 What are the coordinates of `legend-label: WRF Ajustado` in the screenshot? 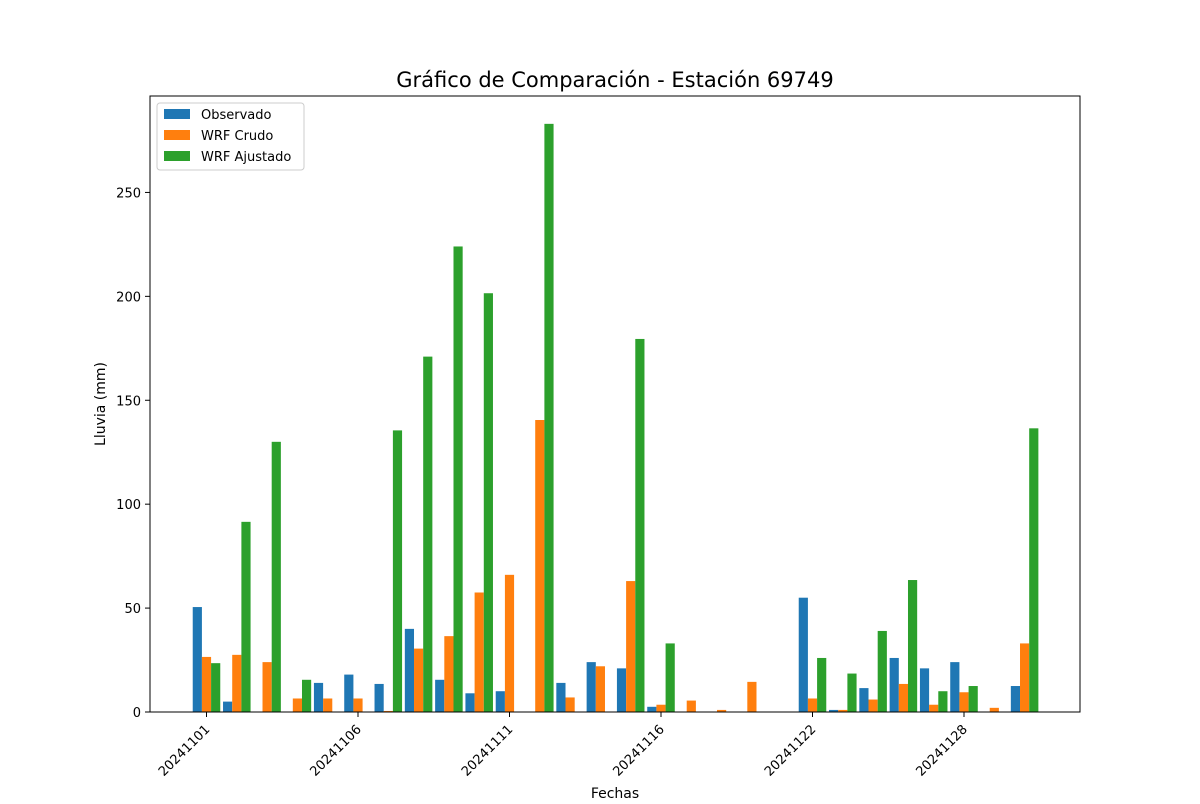 It's located at (246, 157).